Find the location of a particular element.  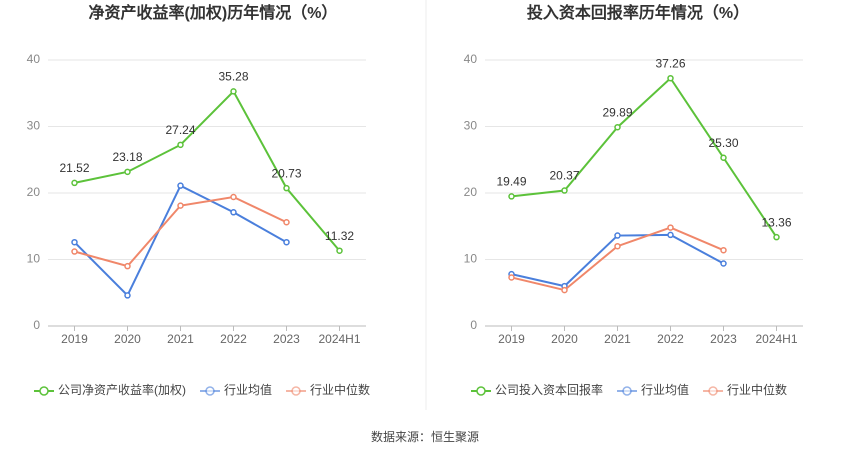

data-label: 11.32 is located at coordinates (339, 236).